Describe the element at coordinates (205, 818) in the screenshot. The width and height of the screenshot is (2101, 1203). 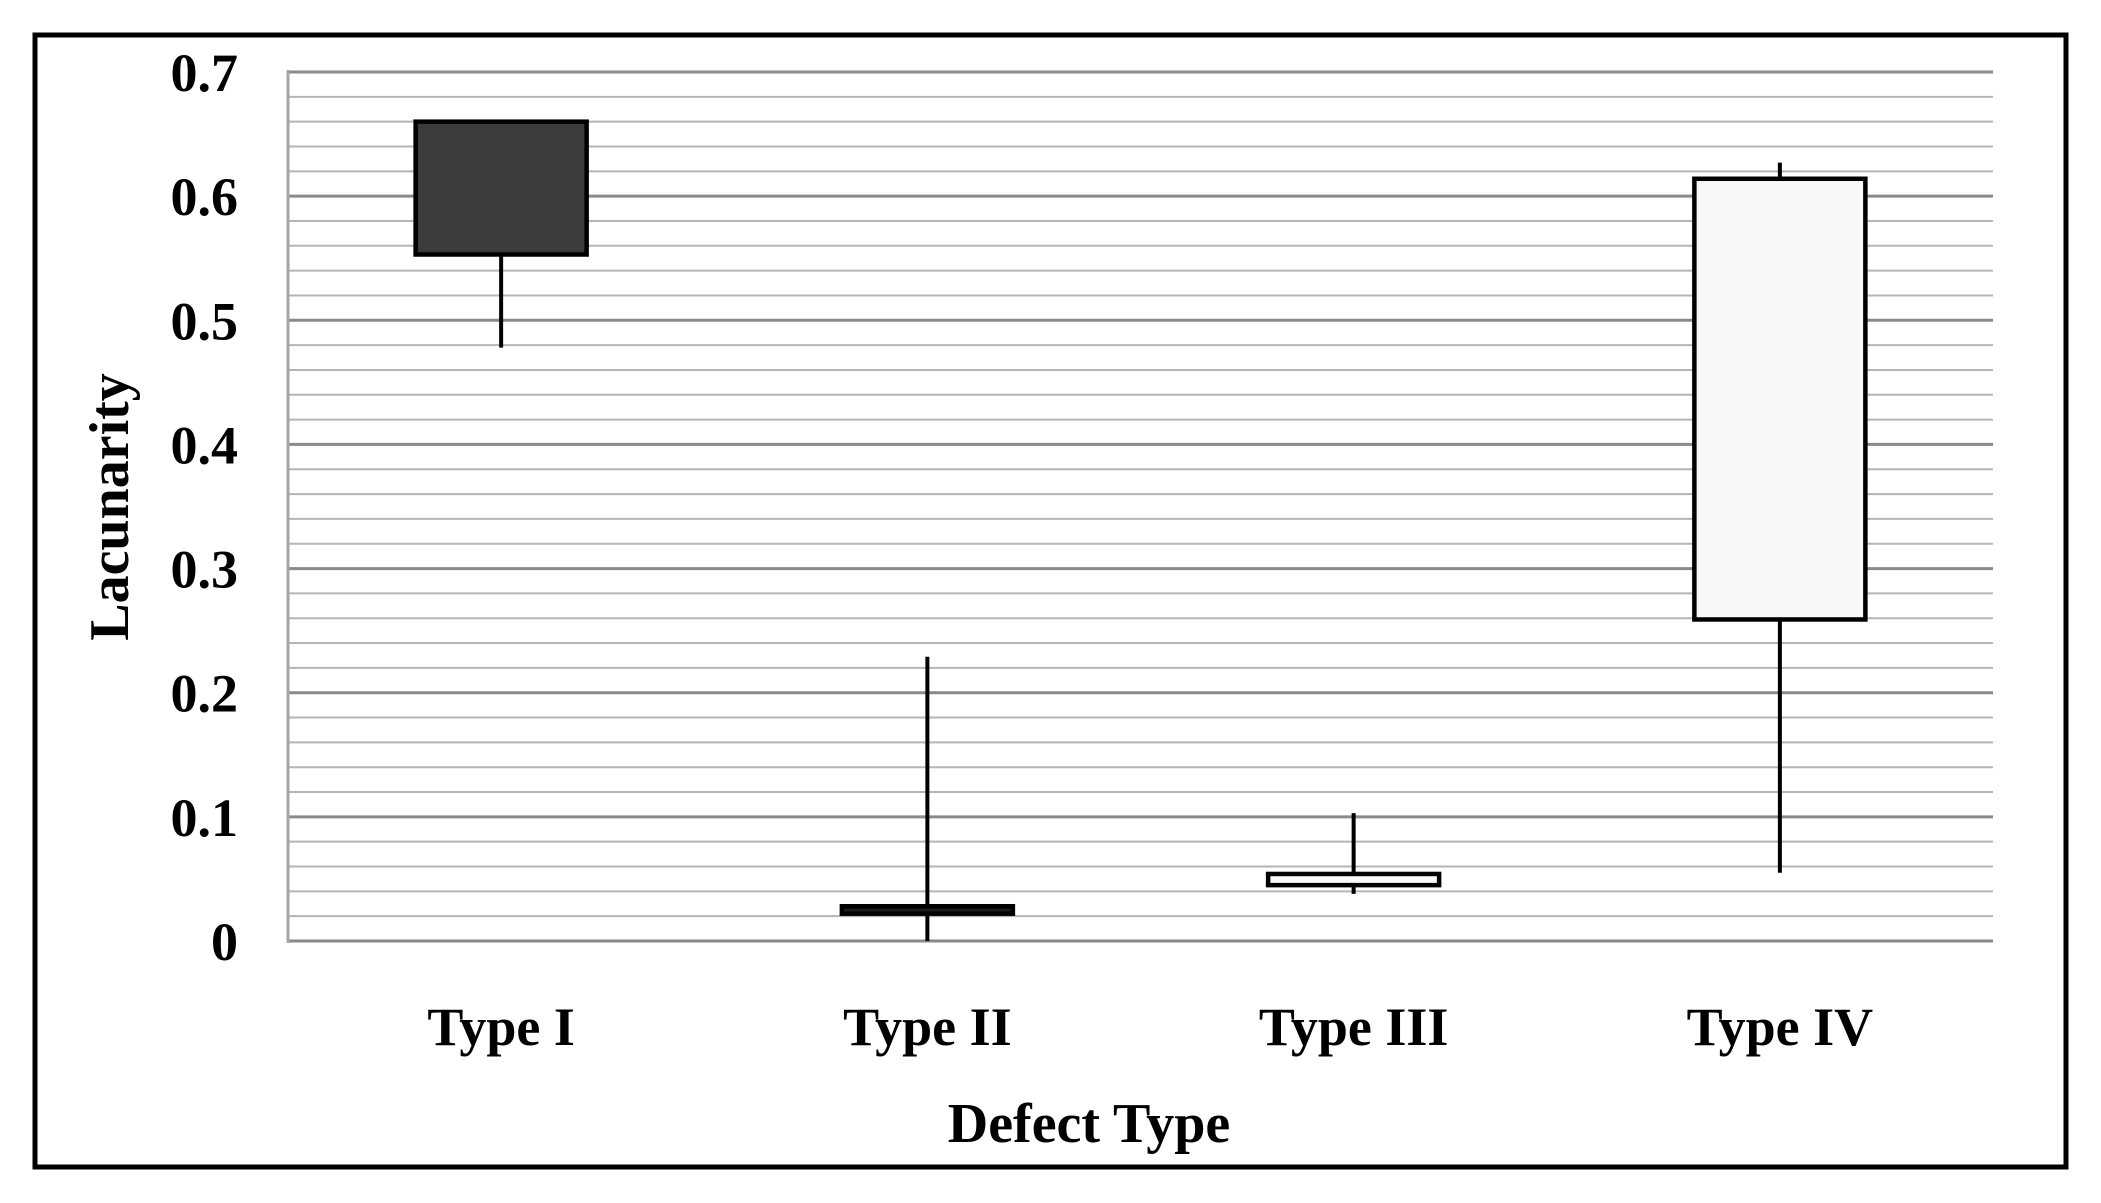
I see `y-tick-label: 0.1` at that location.